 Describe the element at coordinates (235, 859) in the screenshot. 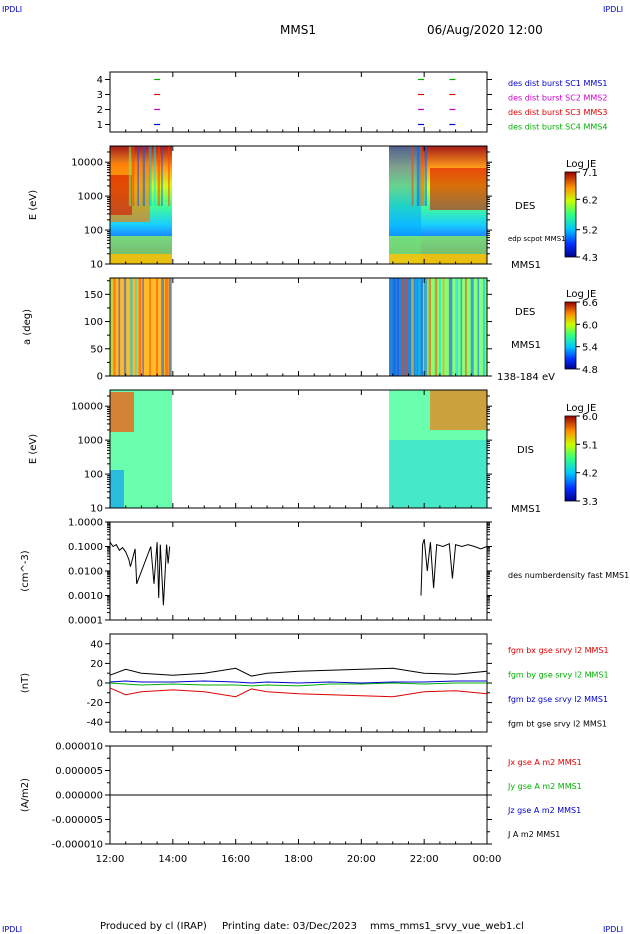

I see `x-tick-label: 16:00` at that location.